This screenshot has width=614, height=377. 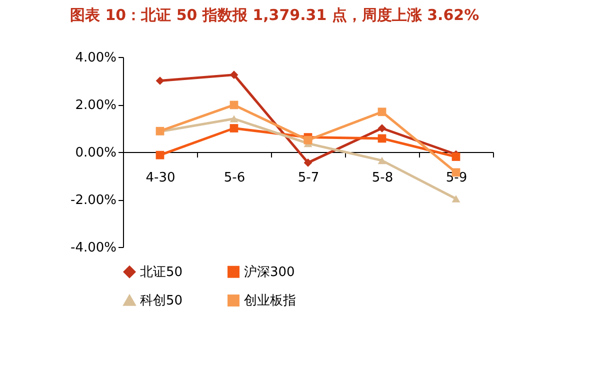 What do you see at coordinates (457, 178) in the screenshot?
I see `x-tick-label: 5-9` at bounding box center [457, 178].